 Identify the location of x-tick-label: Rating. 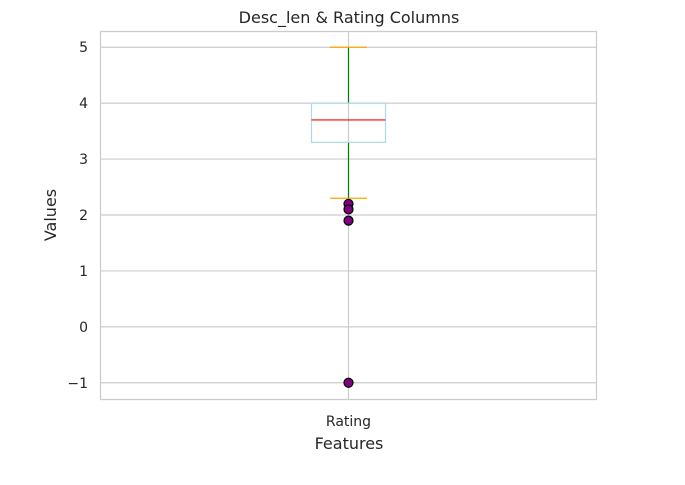
(348, 422).